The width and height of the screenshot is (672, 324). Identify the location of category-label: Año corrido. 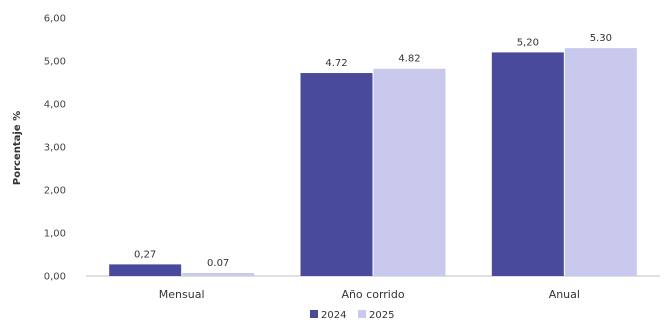
(372, 294).